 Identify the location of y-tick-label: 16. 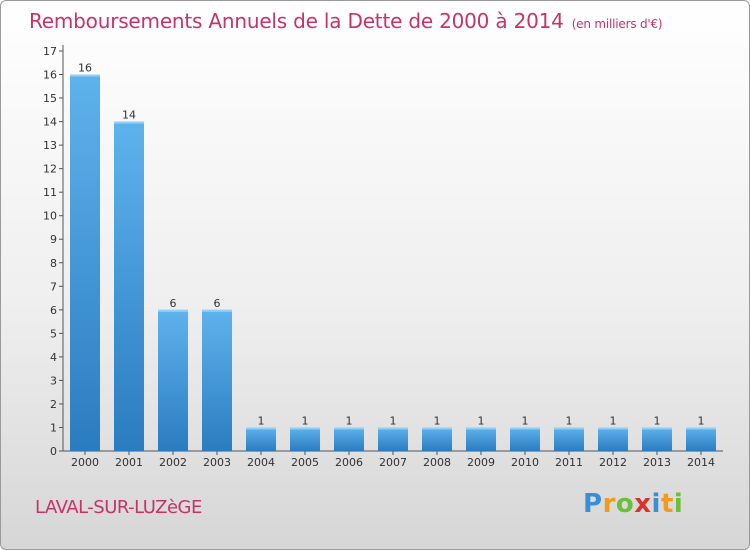
(50, 75).